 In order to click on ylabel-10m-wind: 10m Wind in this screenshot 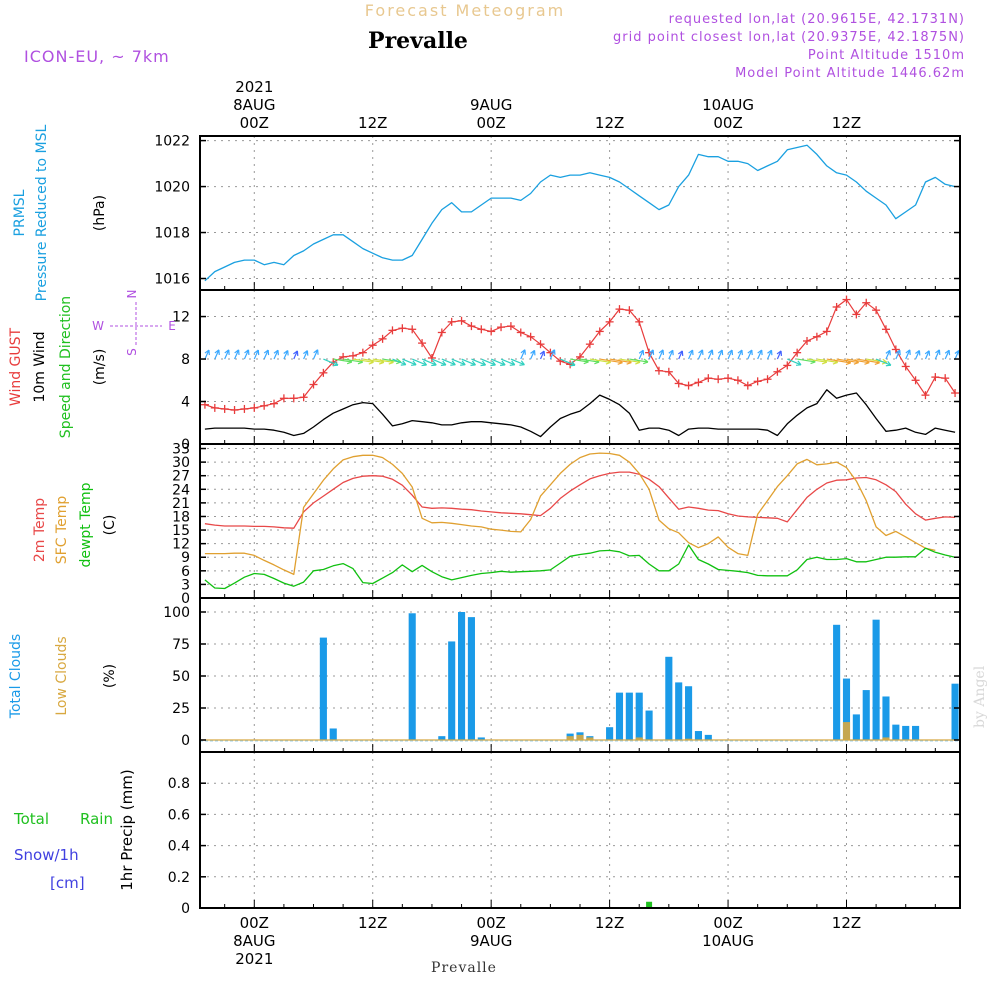, I will do `click(40, 366)`.